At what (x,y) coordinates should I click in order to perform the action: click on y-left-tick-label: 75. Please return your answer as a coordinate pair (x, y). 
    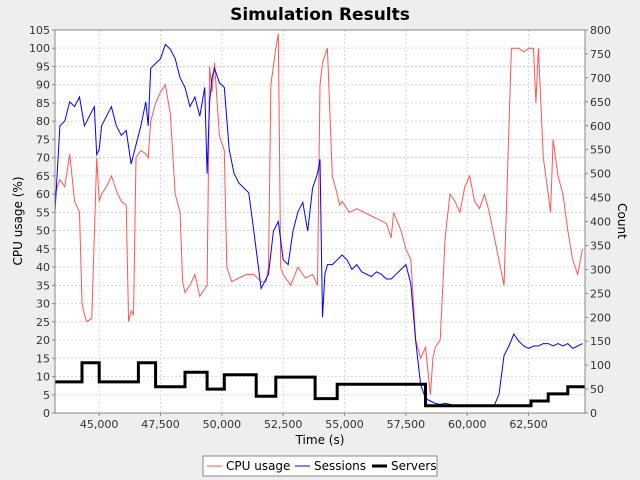
    Looking at the image, I should click on (43, 139).